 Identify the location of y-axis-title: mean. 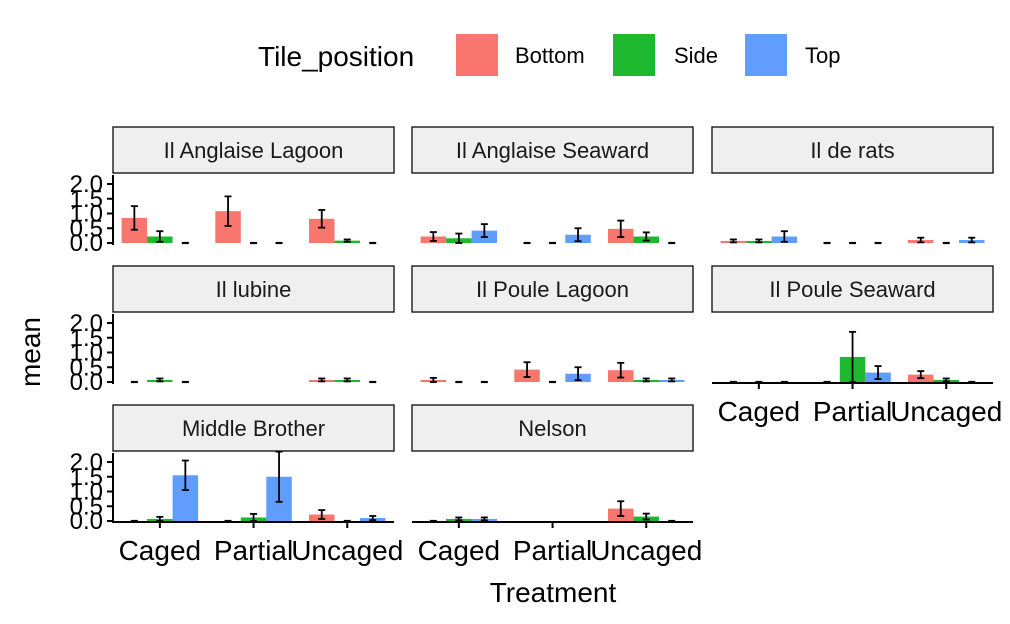
(30, 352).